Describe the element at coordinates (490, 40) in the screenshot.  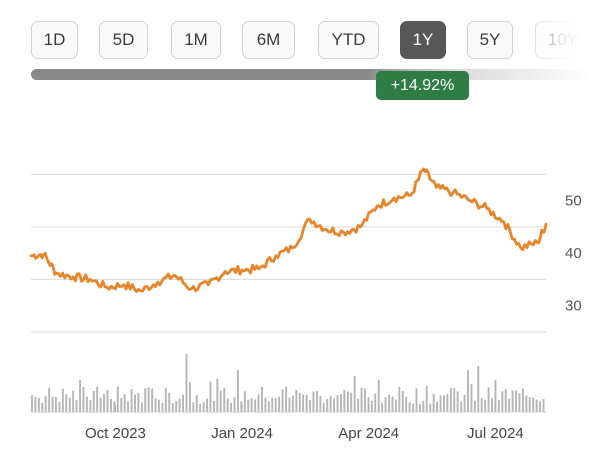
I see `range-button-5y: 5Y` at that location.